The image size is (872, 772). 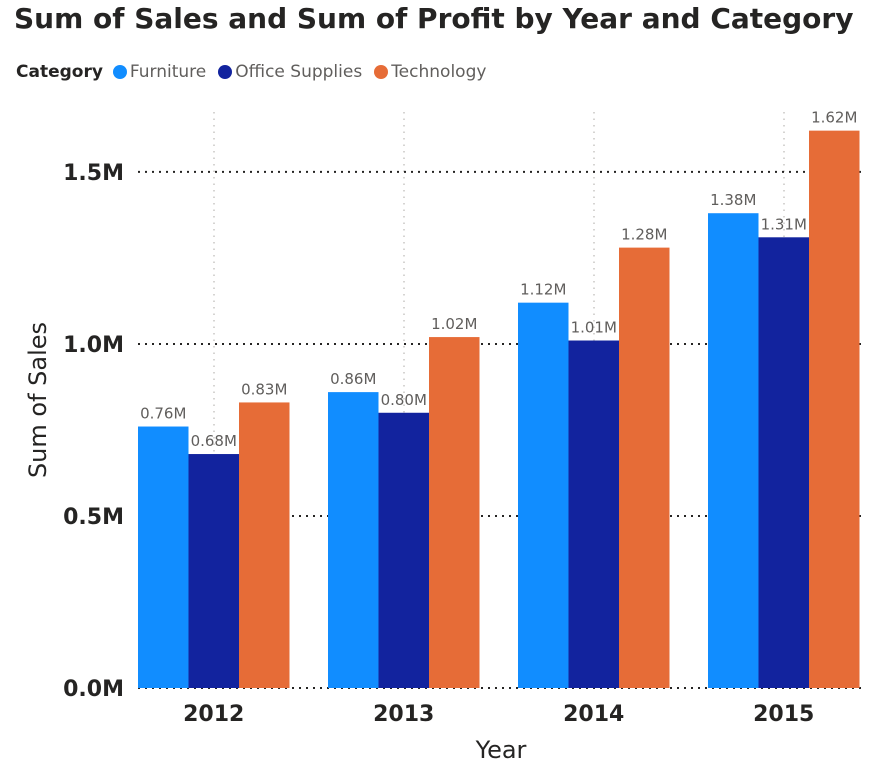 What do you see at coordinates (163, 414) in the screenshot?
I see `data-label: 0.76M` at bounding box center [163, 414].